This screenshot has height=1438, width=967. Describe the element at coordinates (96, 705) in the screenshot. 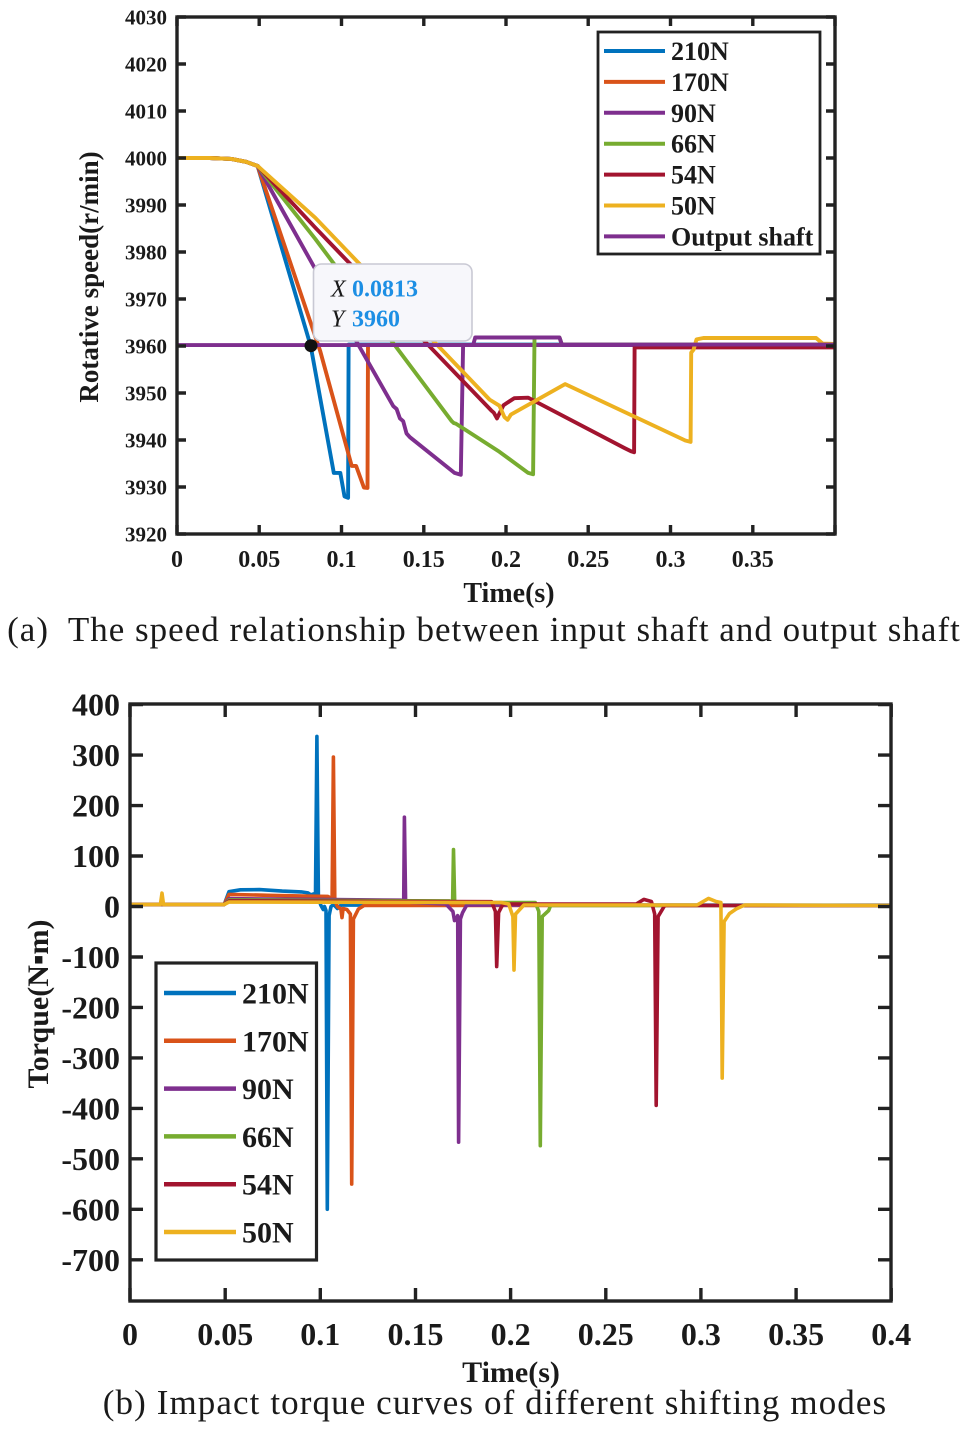

I see `svg-text: 400` at that location.